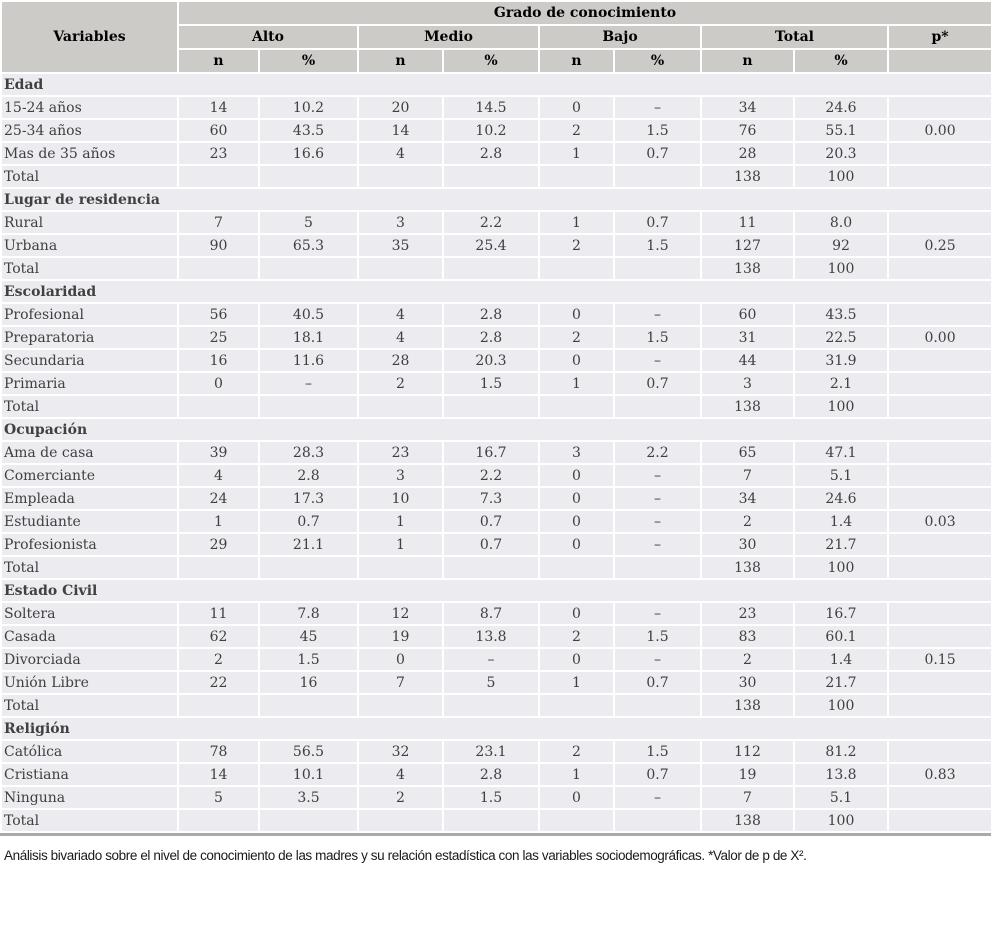 The image size is (991, 952). Describe the element at coordinates (495, 544) in the screenshot. I see `table-row: Profesionista 29 21.1 1 0.7 0–30 21.7` at that location.